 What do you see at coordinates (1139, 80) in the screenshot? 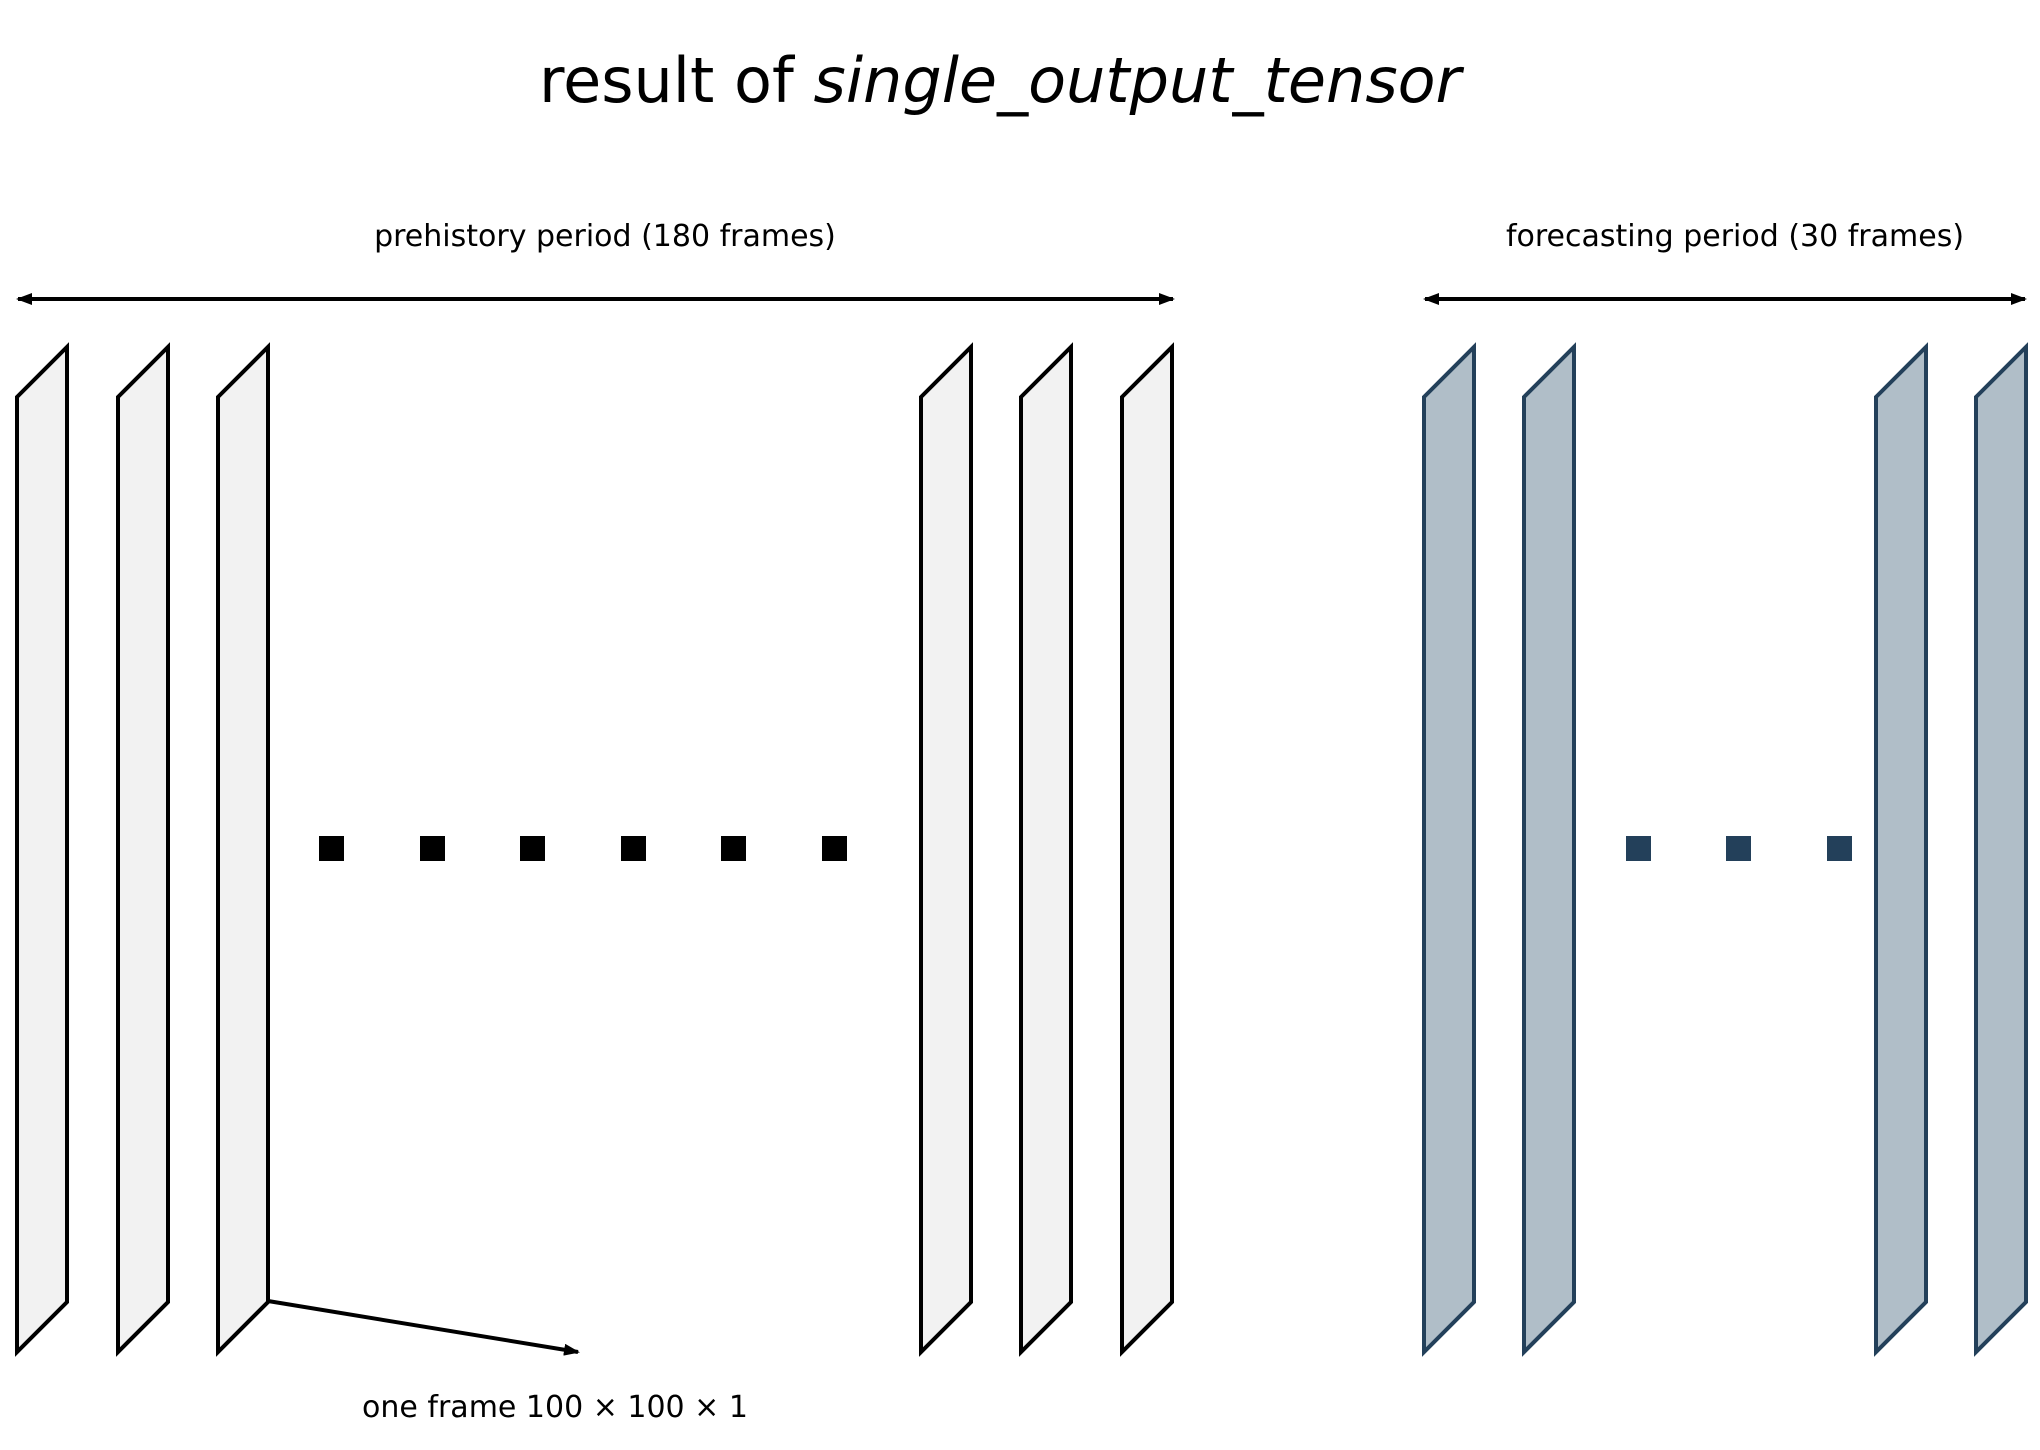
I see `title-emphasis: single_output_tensor` at bounding box center [1139, 80].